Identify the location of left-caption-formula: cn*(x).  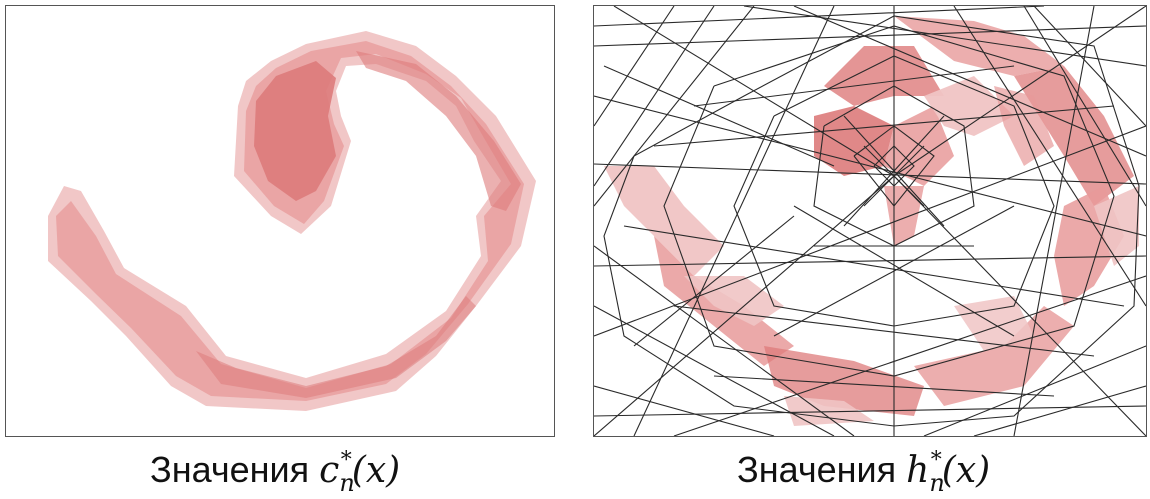
(360, 472).